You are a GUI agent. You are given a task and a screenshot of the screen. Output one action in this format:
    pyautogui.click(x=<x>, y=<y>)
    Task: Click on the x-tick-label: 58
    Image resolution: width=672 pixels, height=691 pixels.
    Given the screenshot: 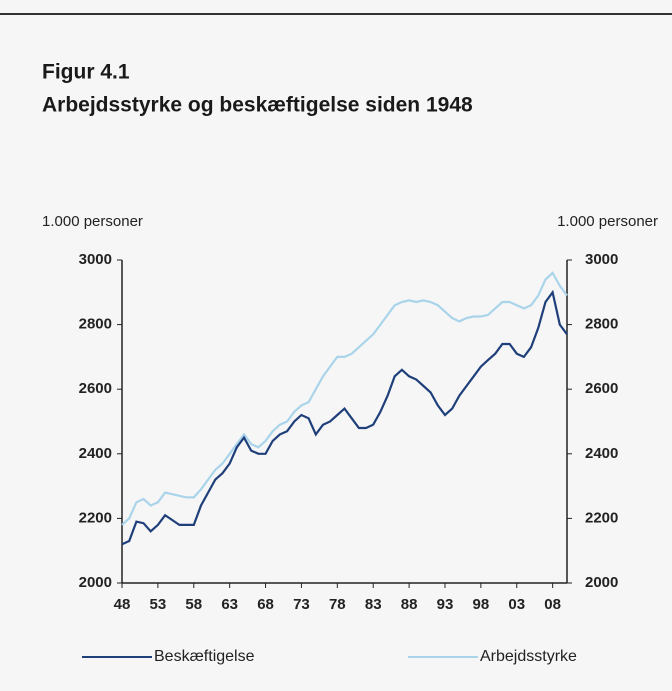 What is the action you would take?
    pyautogui.click(x=193, y=604)
    